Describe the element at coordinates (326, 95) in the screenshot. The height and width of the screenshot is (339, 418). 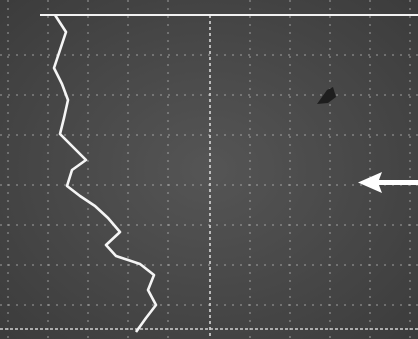
I see `spot` at that location.